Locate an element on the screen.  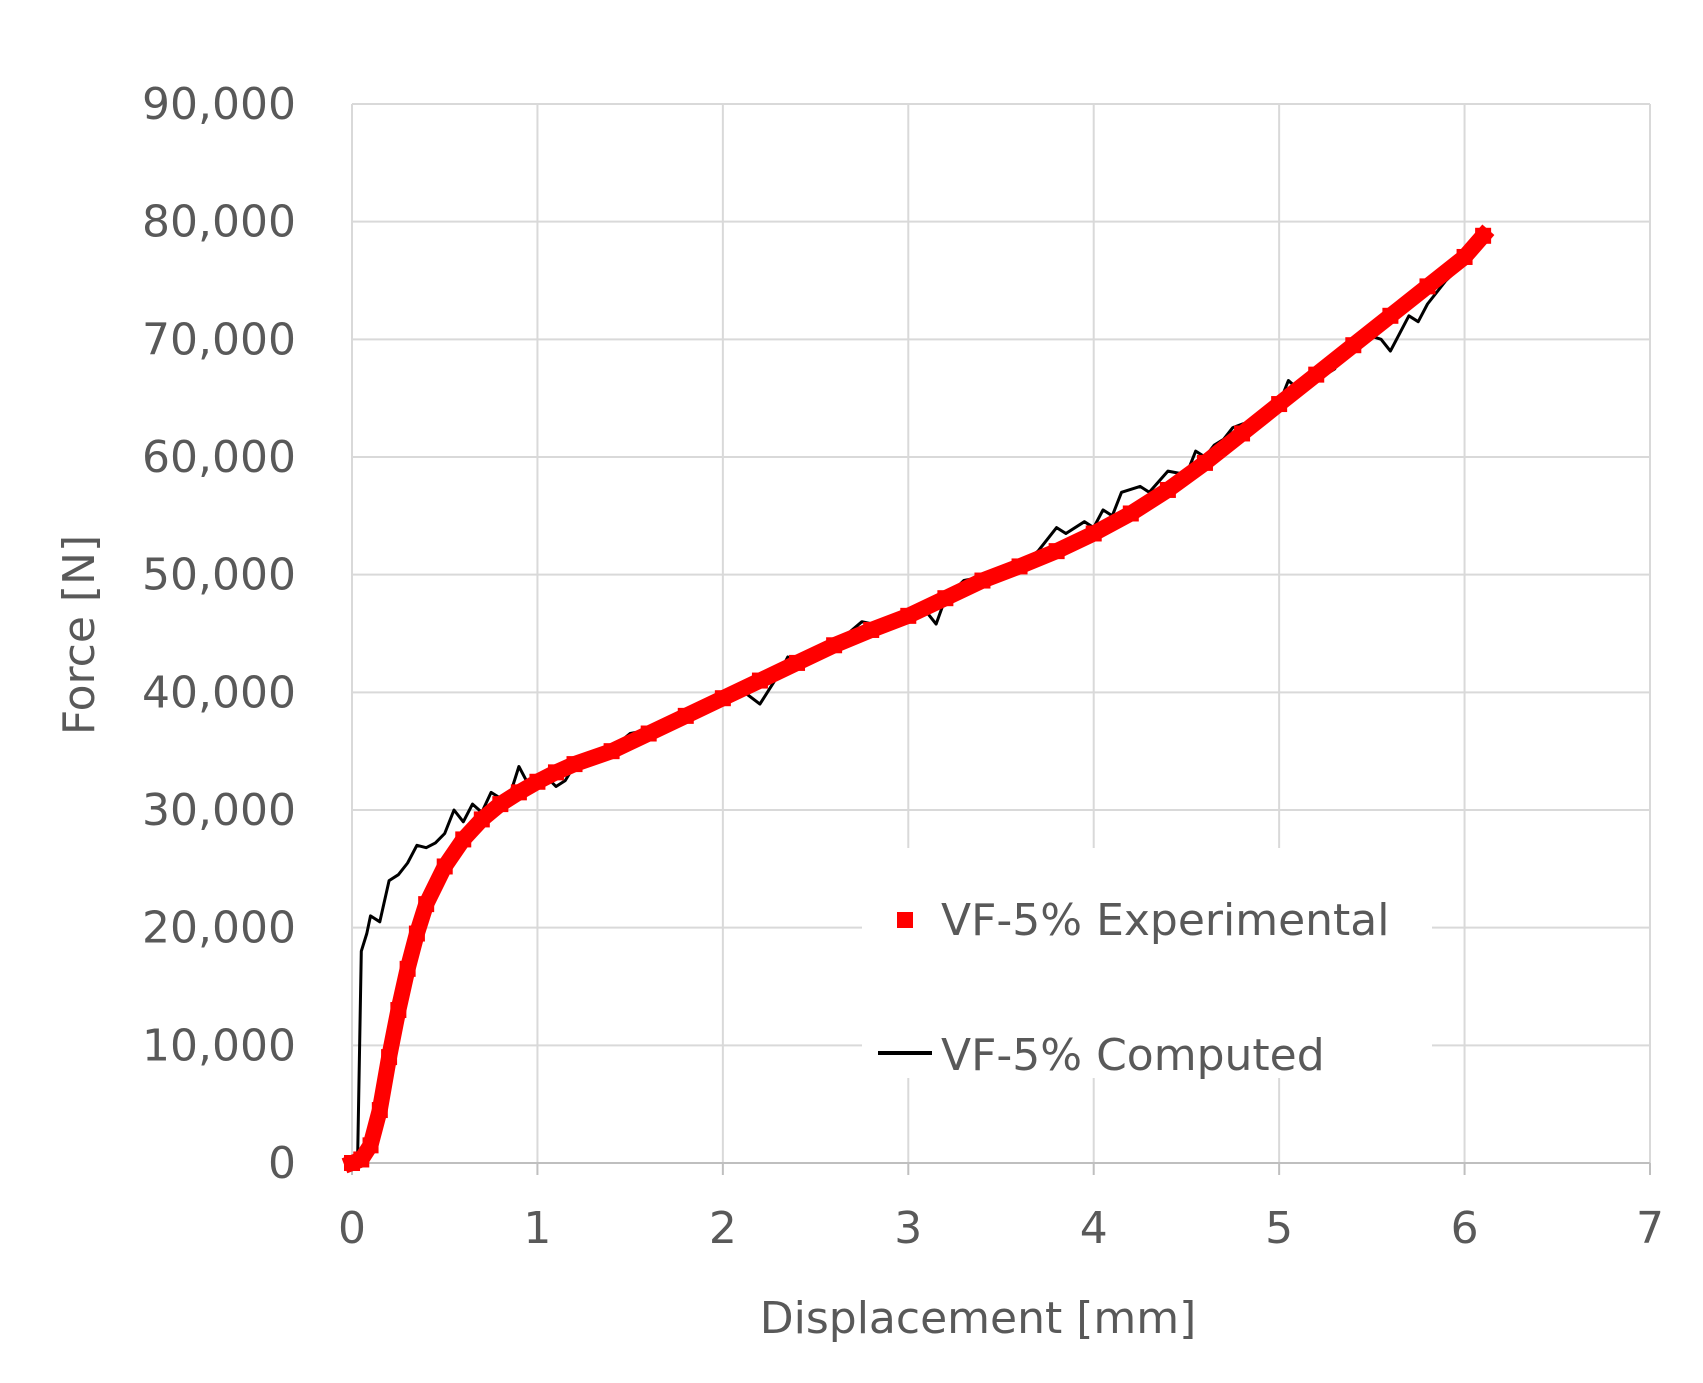
legend-computed-label: VF-5% Computed is located at coordinates (1133, 1055).